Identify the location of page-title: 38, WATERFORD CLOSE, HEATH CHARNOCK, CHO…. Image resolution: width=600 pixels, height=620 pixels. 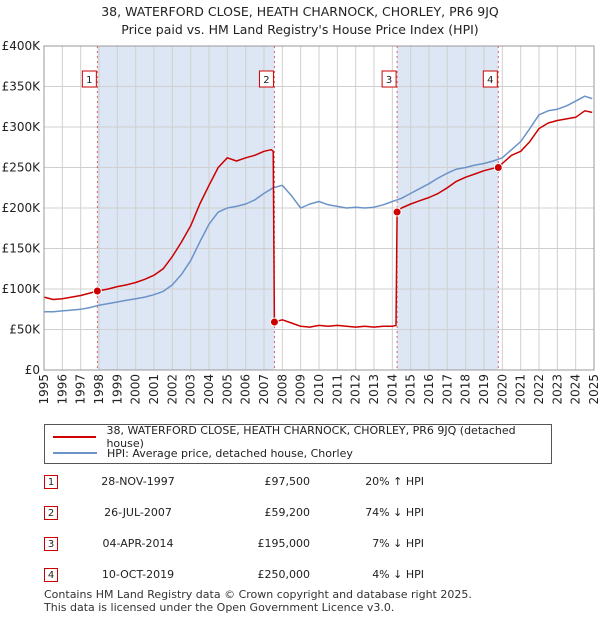
(300, 11).